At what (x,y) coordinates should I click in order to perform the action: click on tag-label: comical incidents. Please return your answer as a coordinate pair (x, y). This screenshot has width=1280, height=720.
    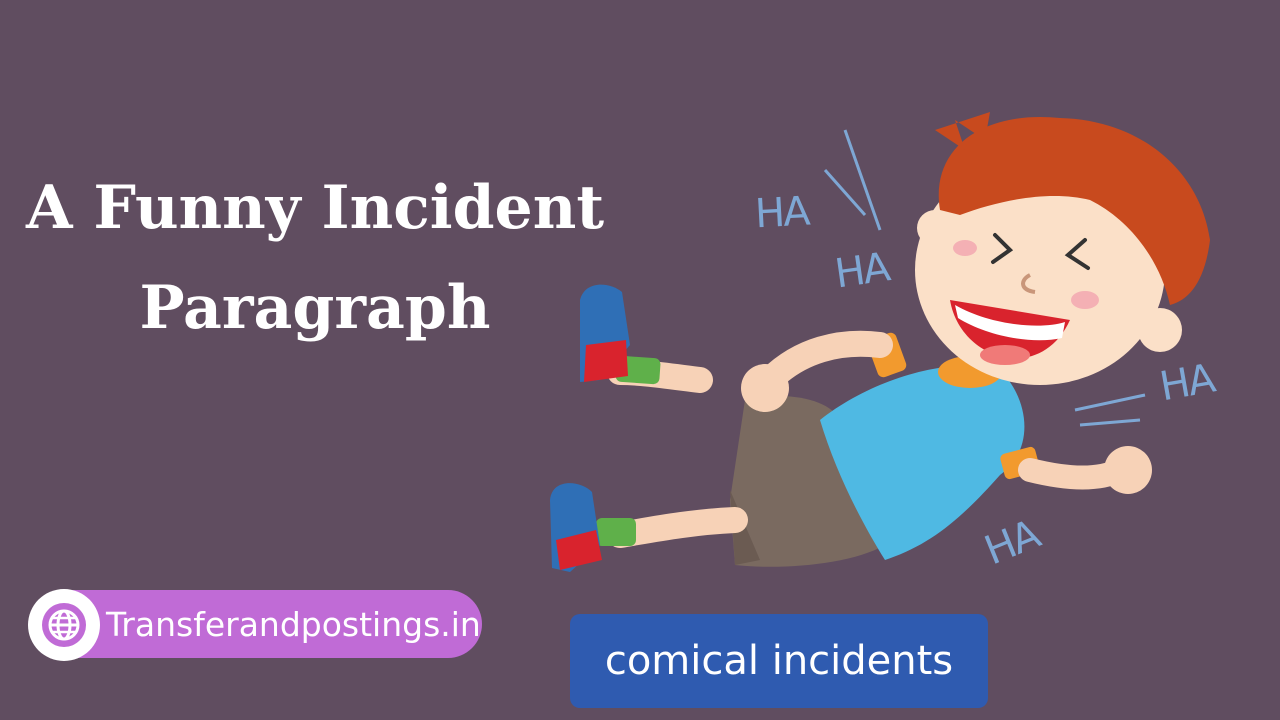
    Looking at the image, I should click on (779, 661).